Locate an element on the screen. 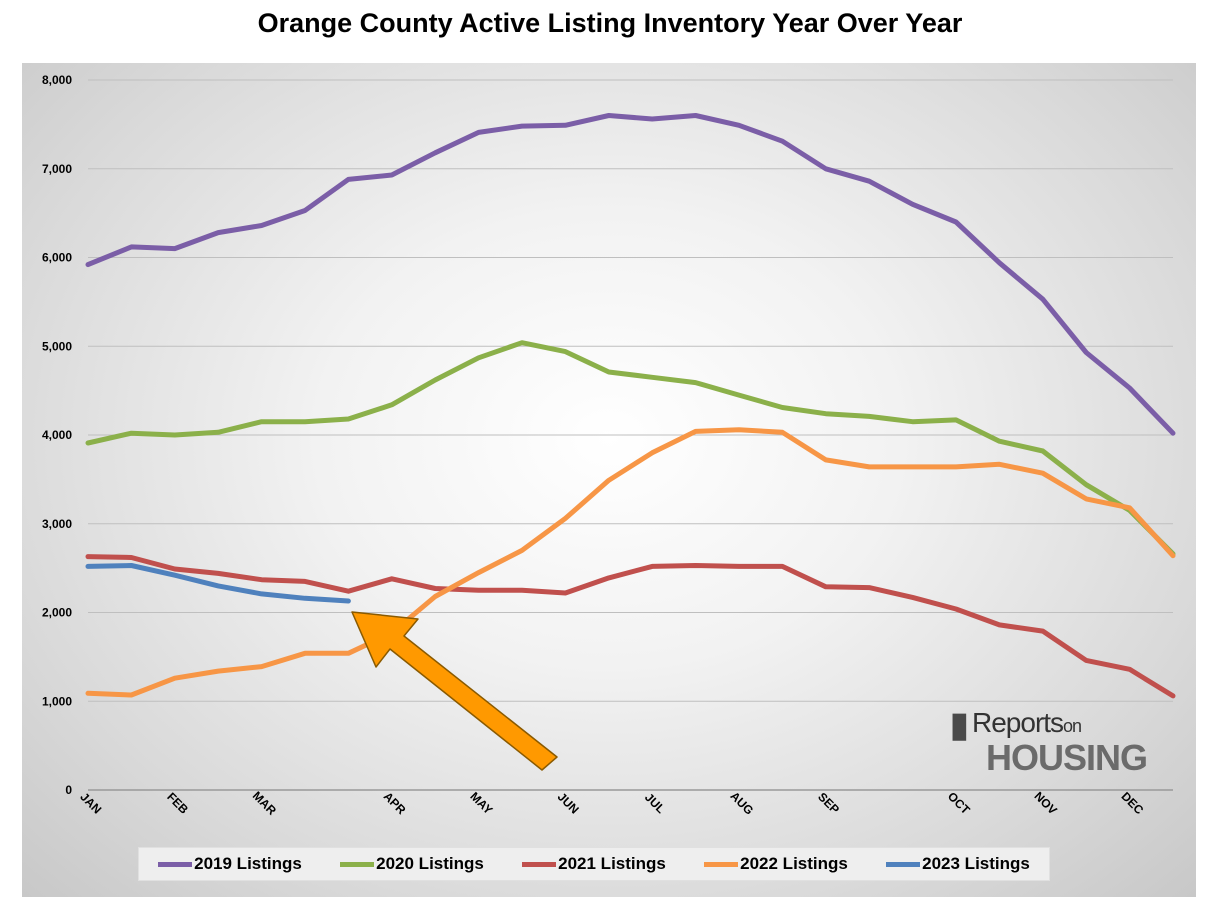  logo-reports-text: Reportson is located at coordinates (1027, 723).